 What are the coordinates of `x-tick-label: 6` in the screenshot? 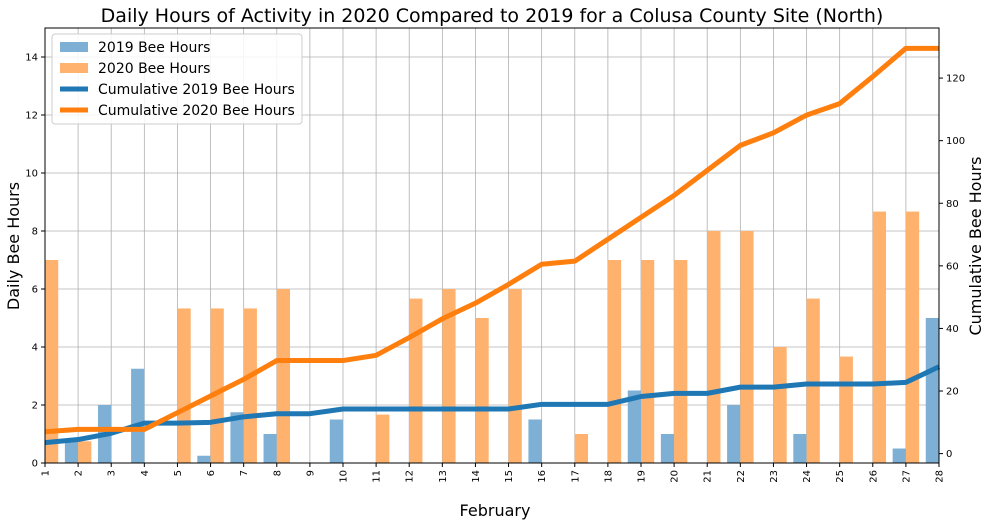 It's located at (211, 473).